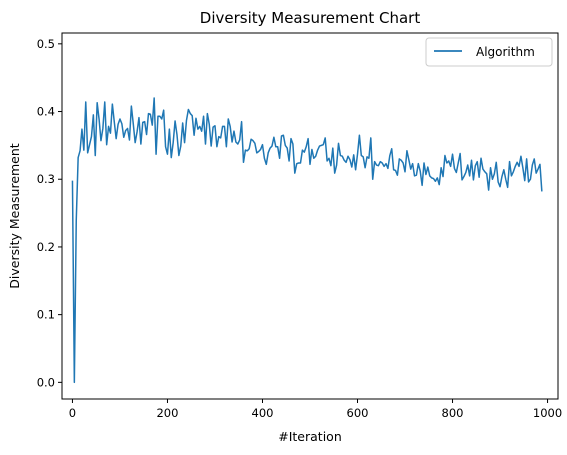 This screenshot has width=567, height=455. Describe the element at coordinates (310, 18) in the screenshot. I see `chart-title: Diversity Measurement Chart` at that location.